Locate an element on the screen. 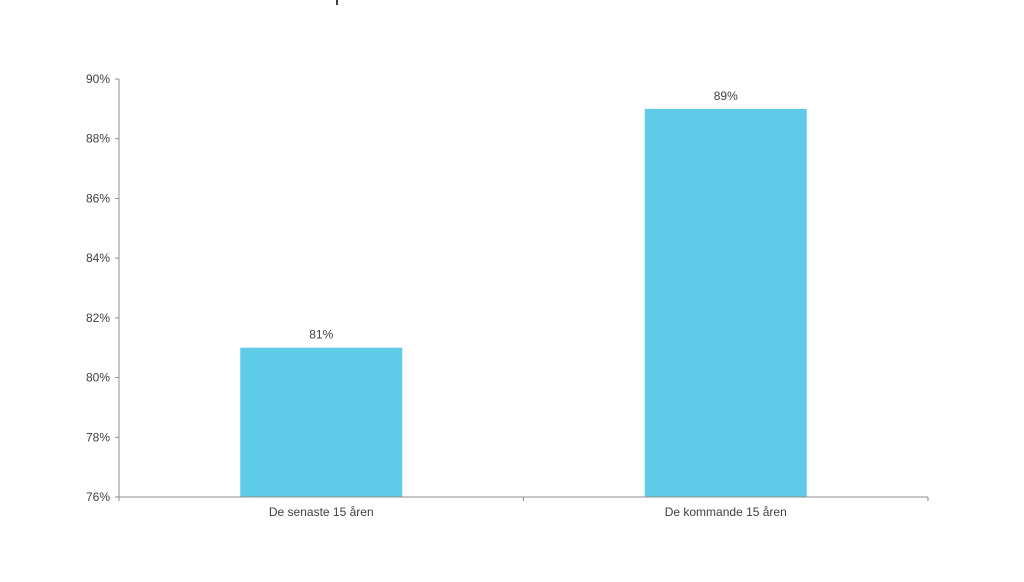 Image resolution: width=1024 pixels, height=582 pixels. category-labels: De senaste 15 åren De kommande 15 åren is located at coordinates (528, 512).